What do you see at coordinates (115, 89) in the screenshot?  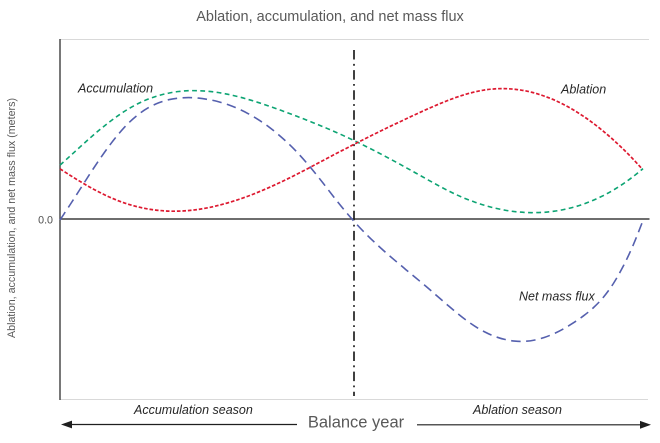 I see `svg-text: Accumulation` at bounding box center [115, 89].